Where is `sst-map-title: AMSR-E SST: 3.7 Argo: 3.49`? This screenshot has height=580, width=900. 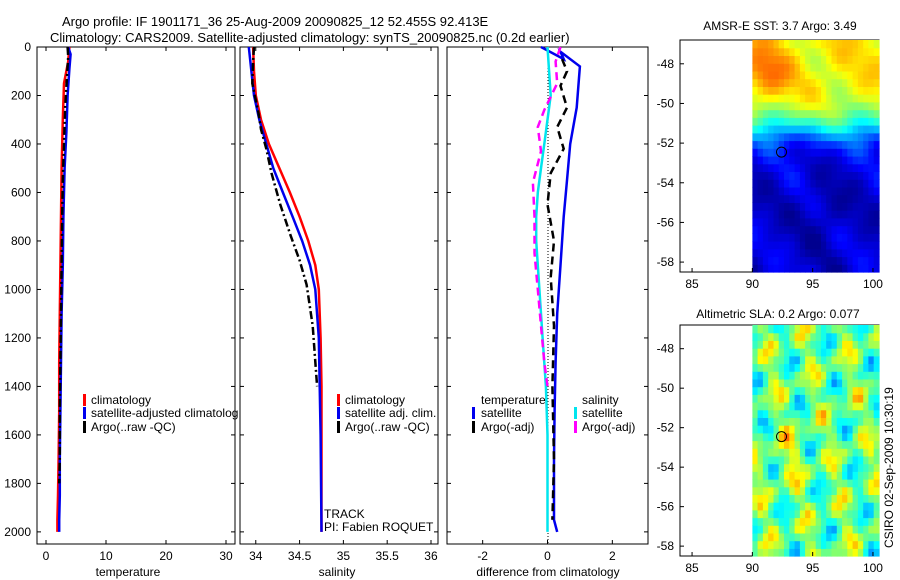 sst-map-title: AMSR-E SST: 3.7 Argo: 3.49 is located at coordinates (780, 26).